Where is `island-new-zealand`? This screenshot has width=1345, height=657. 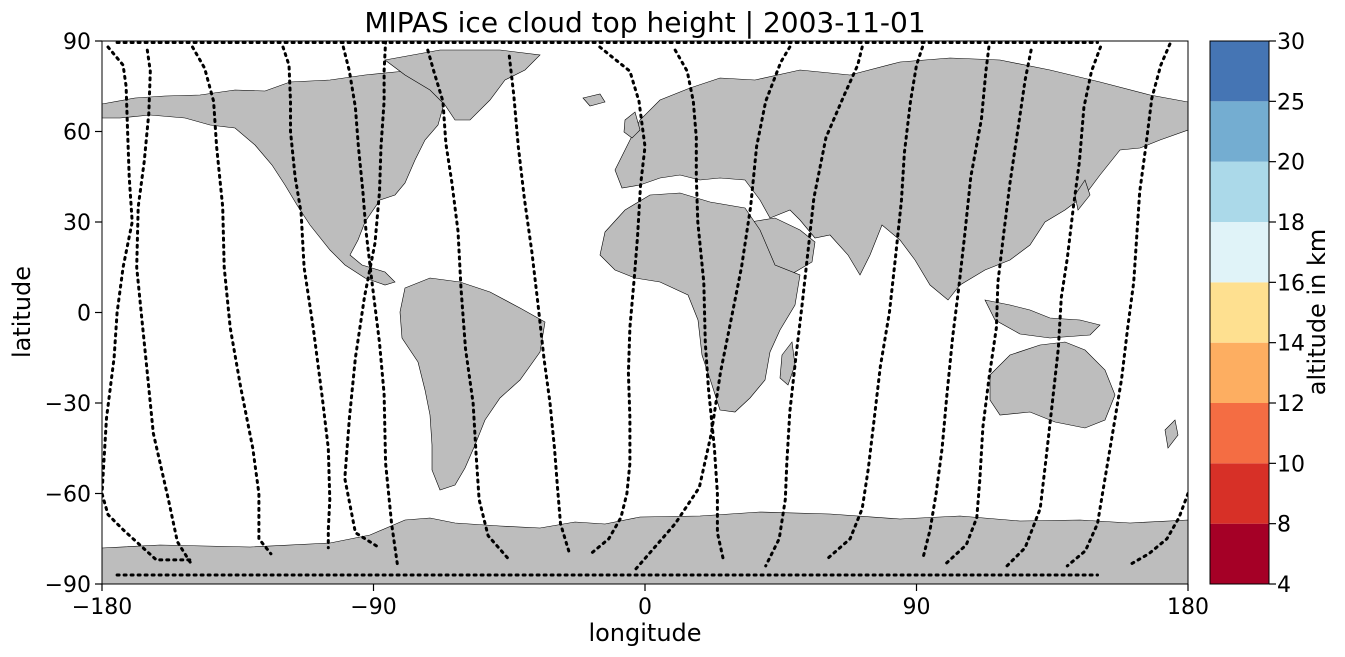 island-new-zealand is located at coordinates (1171, 434).